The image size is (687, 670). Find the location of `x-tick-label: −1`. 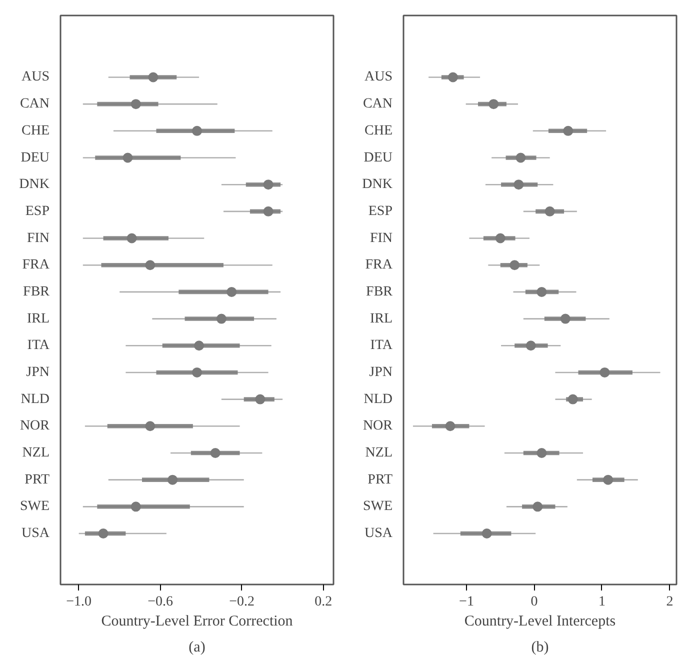

x-tick-label: −1 is located at coordinates (466, 602).